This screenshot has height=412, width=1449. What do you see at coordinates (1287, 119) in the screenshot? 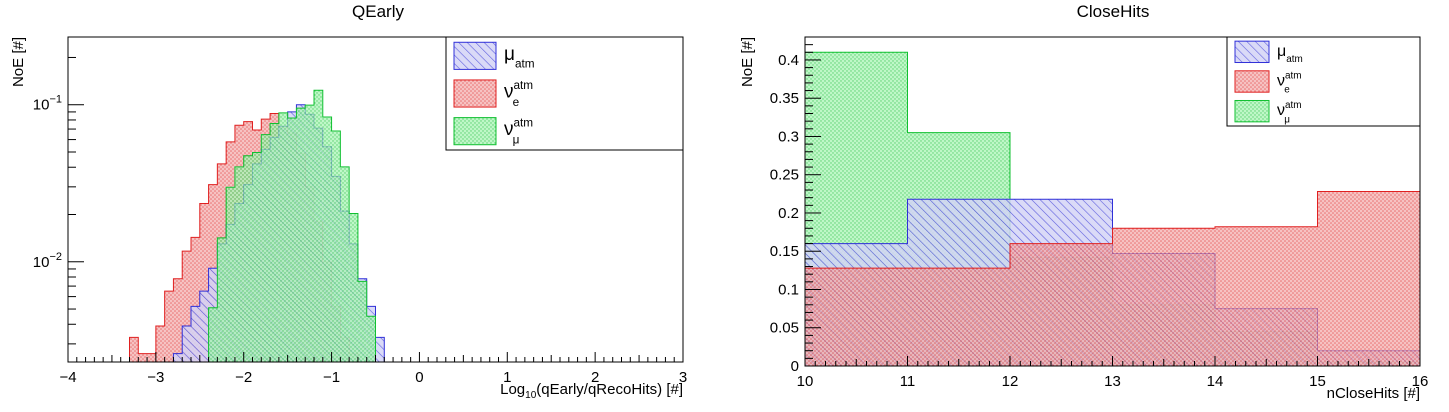
I see `closehits-legend-sub: μ` at bounding box center [1287, 119].